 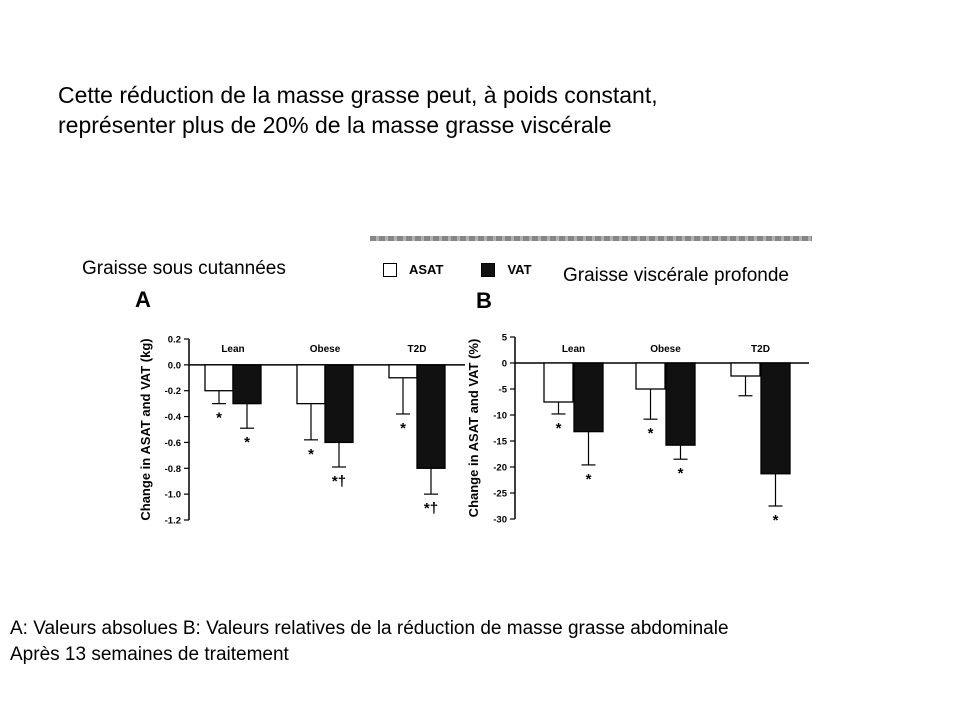 I want to click on label-visceral-fat: Graisse viscérale profonde, so click(x=676, y=275).